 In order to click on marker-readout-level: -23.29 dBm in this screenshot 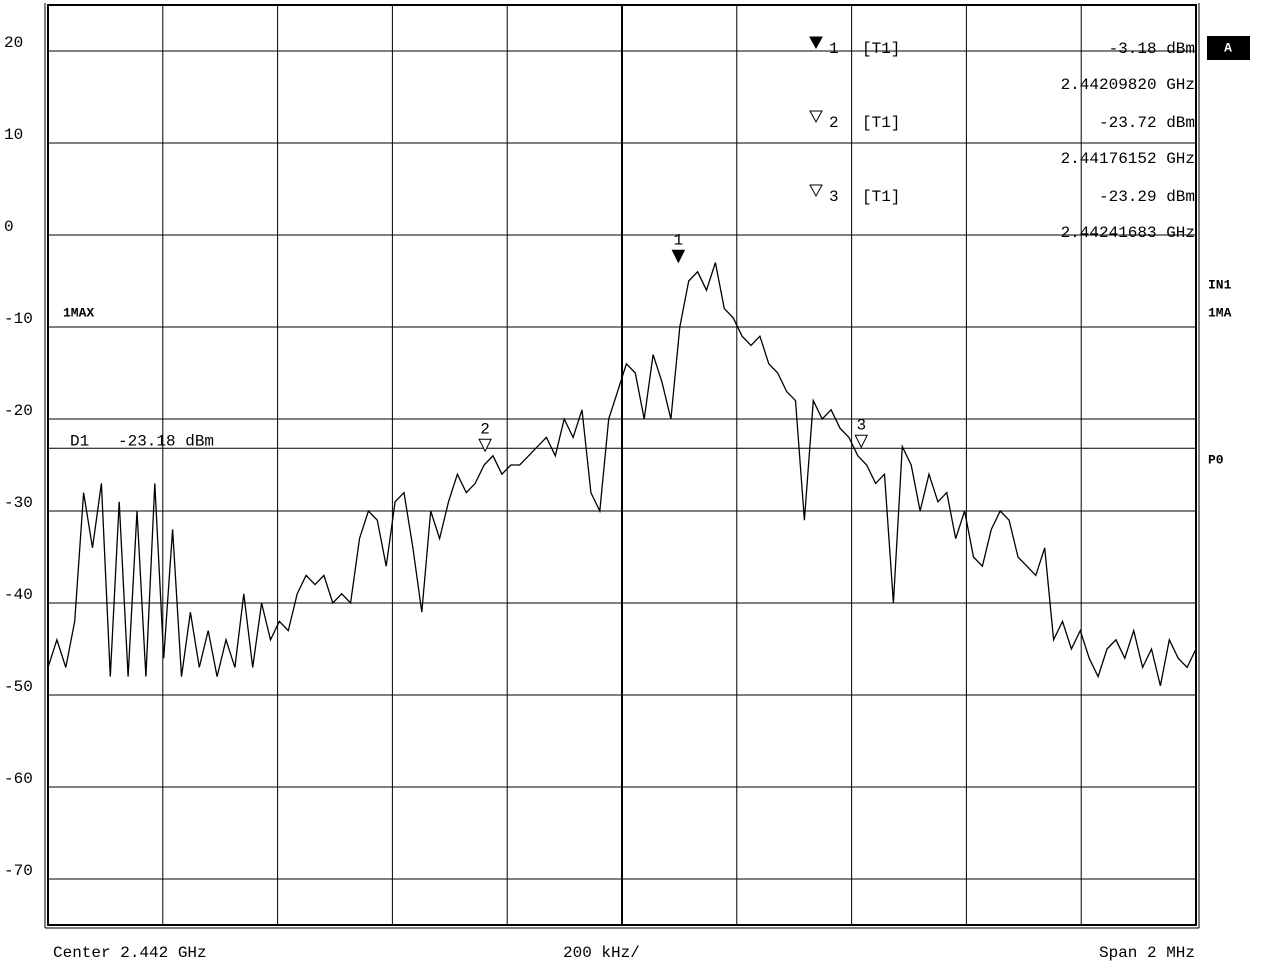, I will do `click(1147, 197)`.